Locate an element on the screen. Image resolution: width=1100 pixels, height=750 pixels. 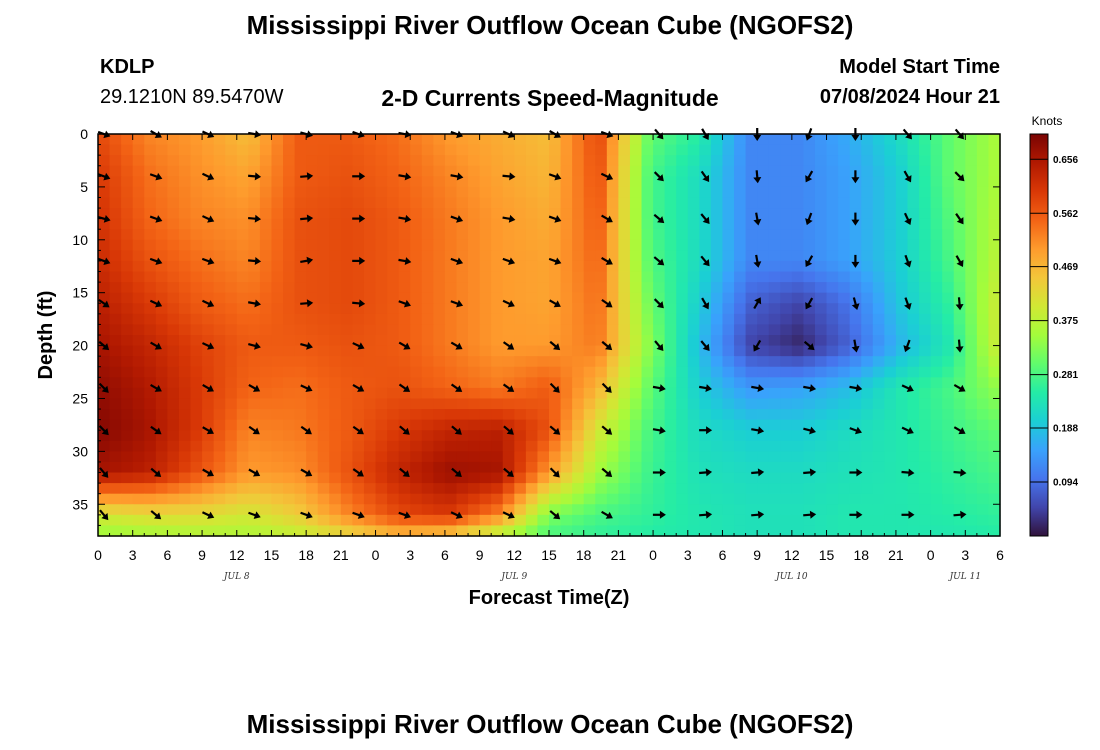
colorbar-tick-label: 0.375 is located at coordinates (1065, 321).